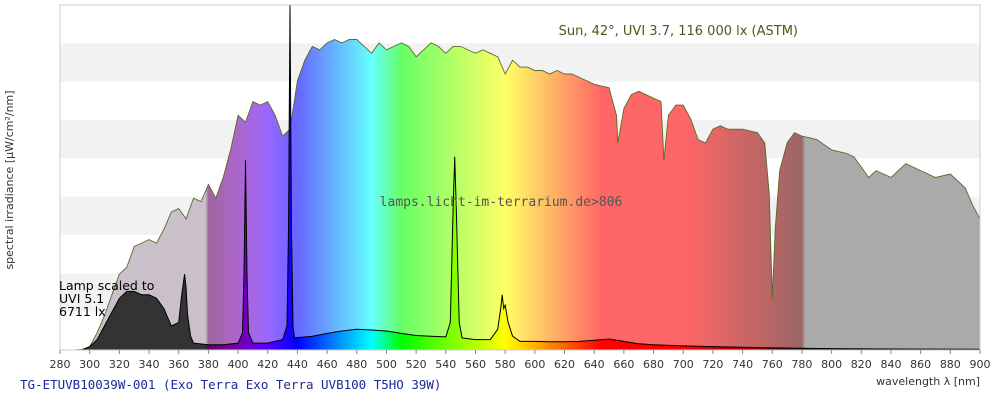  What do you see at coordinates (356, 364) in the screenshot?
I see `x-tick-label: 480` at bounding box center [356, 364].